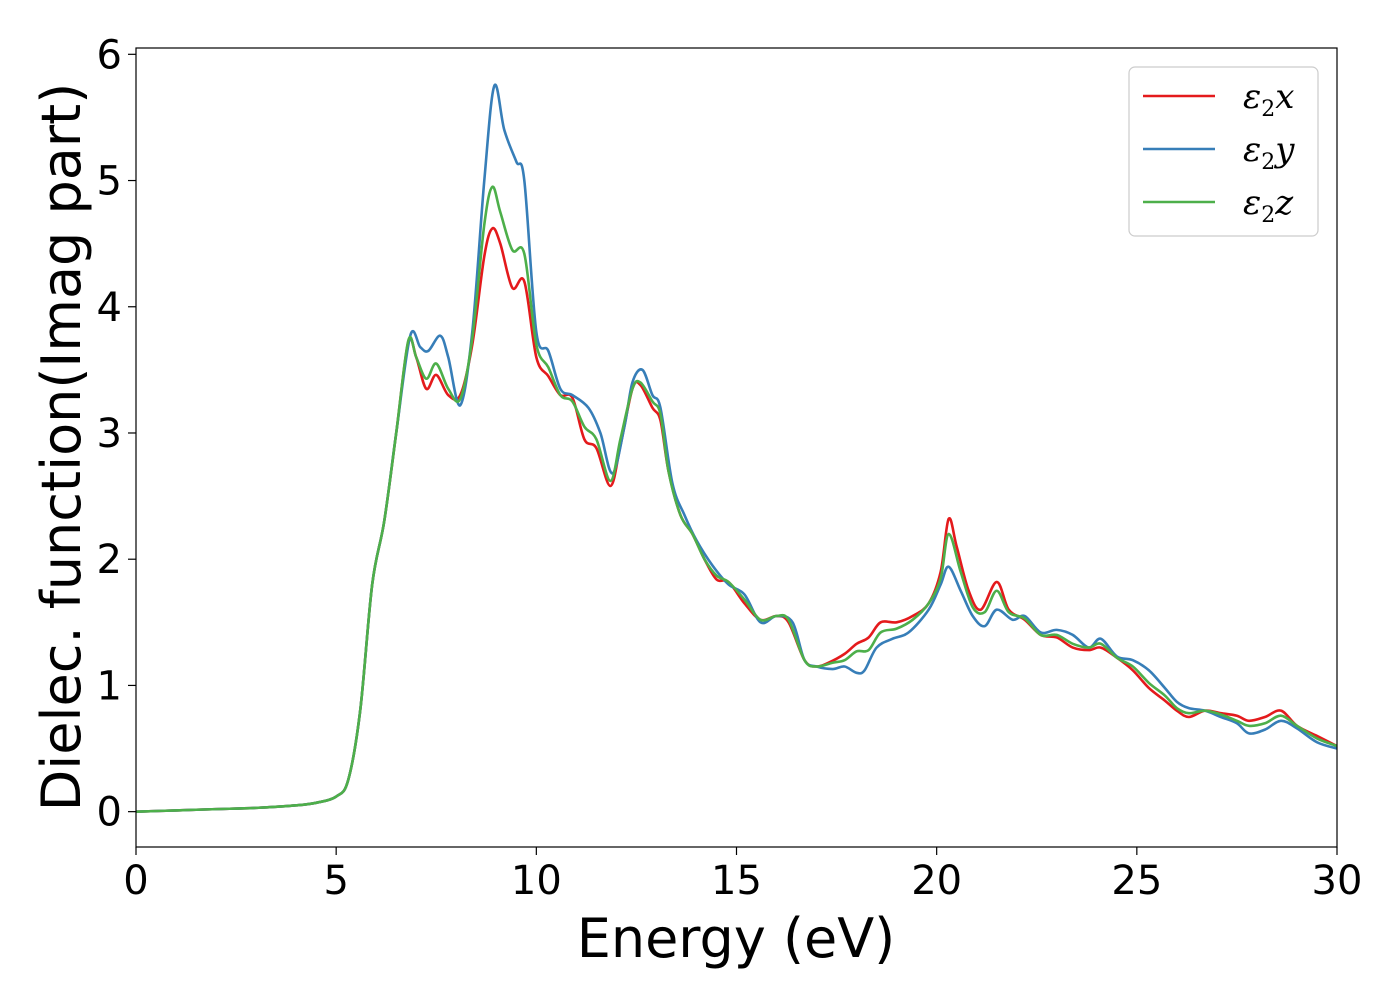 Image resolution: width=1400 pixels, height=1000 pixels. Describe the element at coordinates (1268, 205) in the screenshot. I see `legend-label-z: ε2z` at that location.